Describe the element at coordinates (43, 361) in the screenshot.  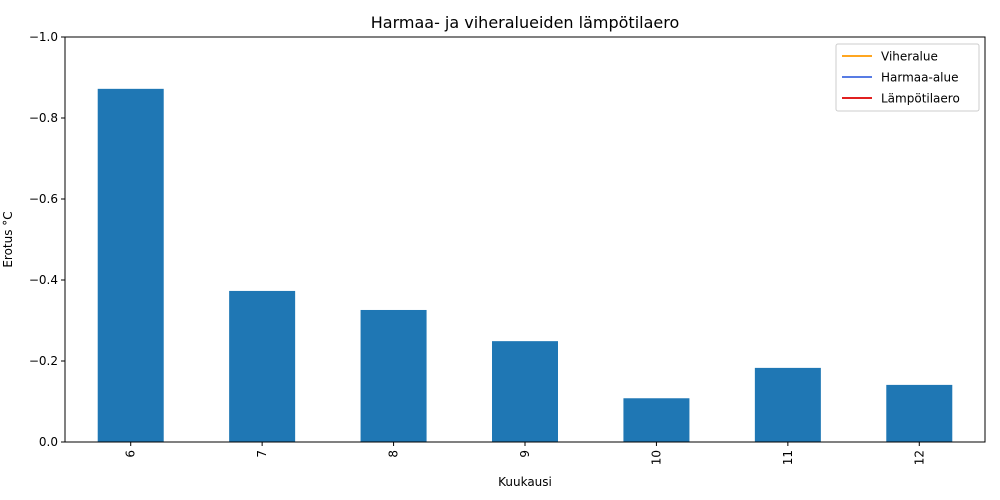
I see `y-tick-label: −0.2` at that location.